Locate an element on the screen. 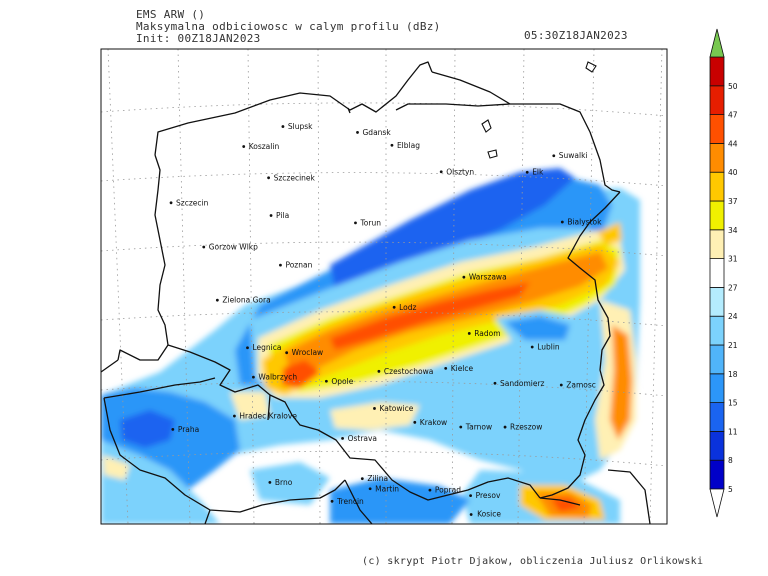  city-label: Hradec Kralove is located at coordinates (268, 416).